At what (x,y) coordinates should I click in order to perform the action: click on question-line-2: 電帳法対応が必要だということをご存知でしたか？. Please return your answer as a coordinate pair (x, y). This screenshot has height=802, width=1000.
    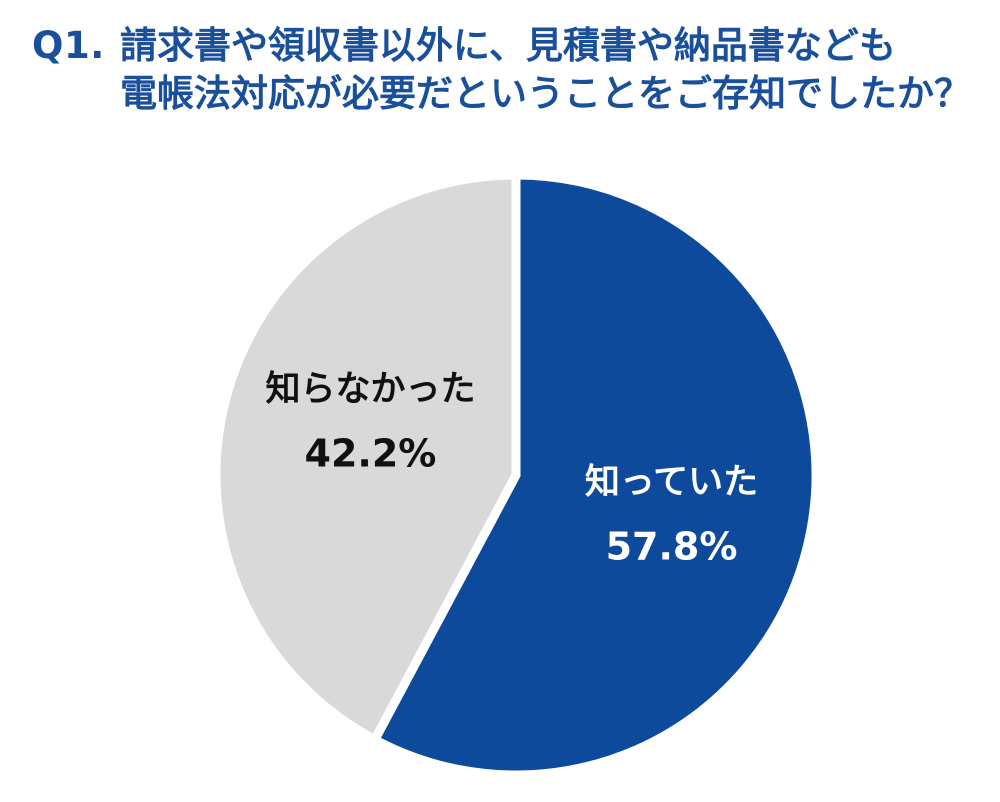
    Looking at the image, I should click on (545, 93).